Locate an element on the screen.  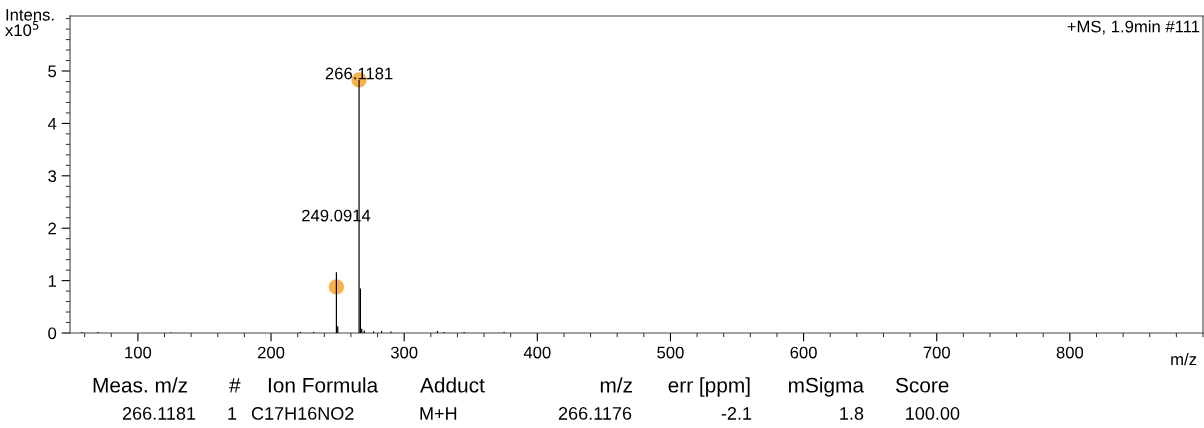
annotation: +MS, 1.9min #111 is located at coordinates (1133, 27).